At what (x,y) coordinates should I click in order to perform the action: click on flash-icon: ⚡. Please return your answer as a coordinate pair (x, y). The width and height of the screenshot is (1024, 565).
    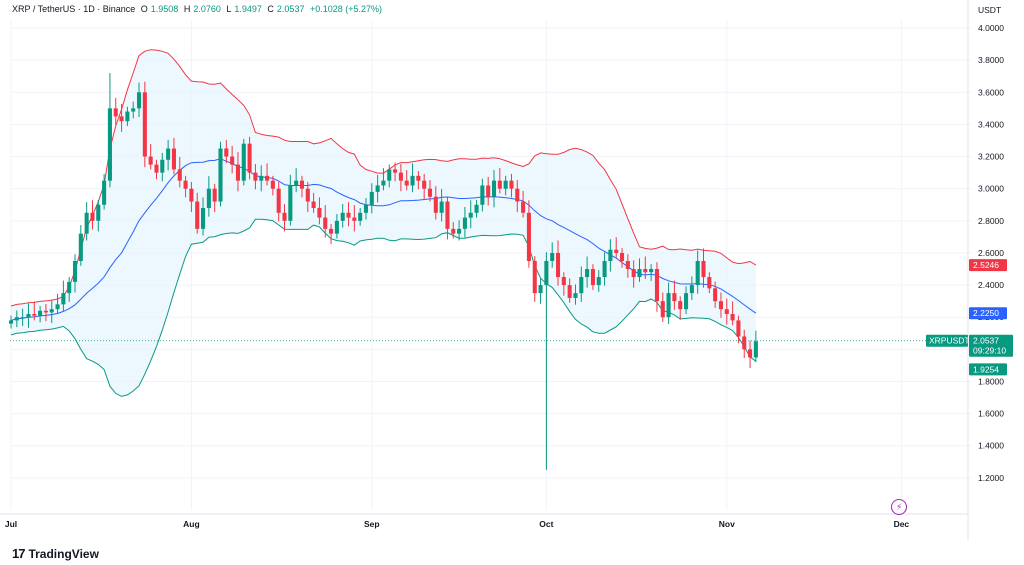
    Looking at the image, I should click on (899, 507).